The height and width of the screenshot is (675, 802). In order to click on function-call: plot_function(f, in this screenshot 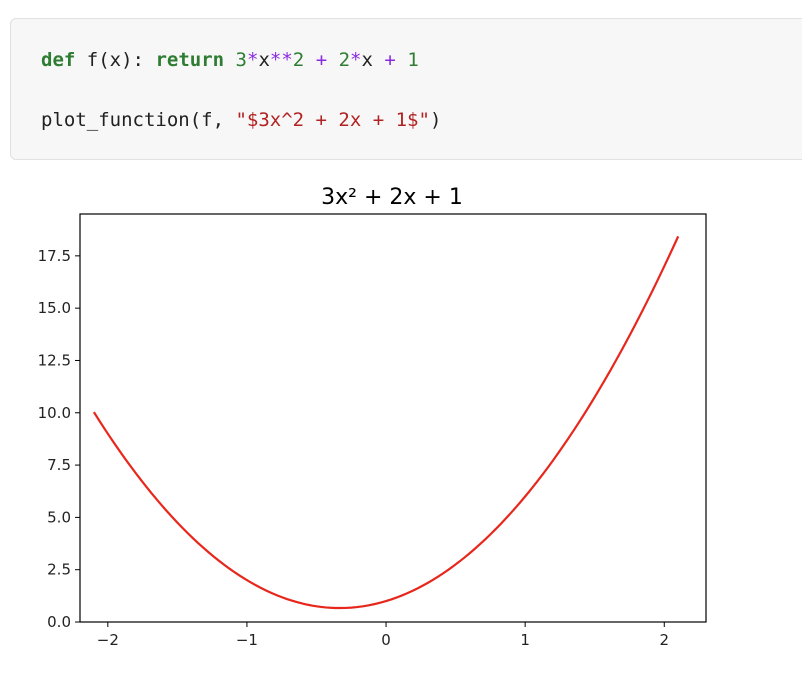, I will do `click(138, 120)`.